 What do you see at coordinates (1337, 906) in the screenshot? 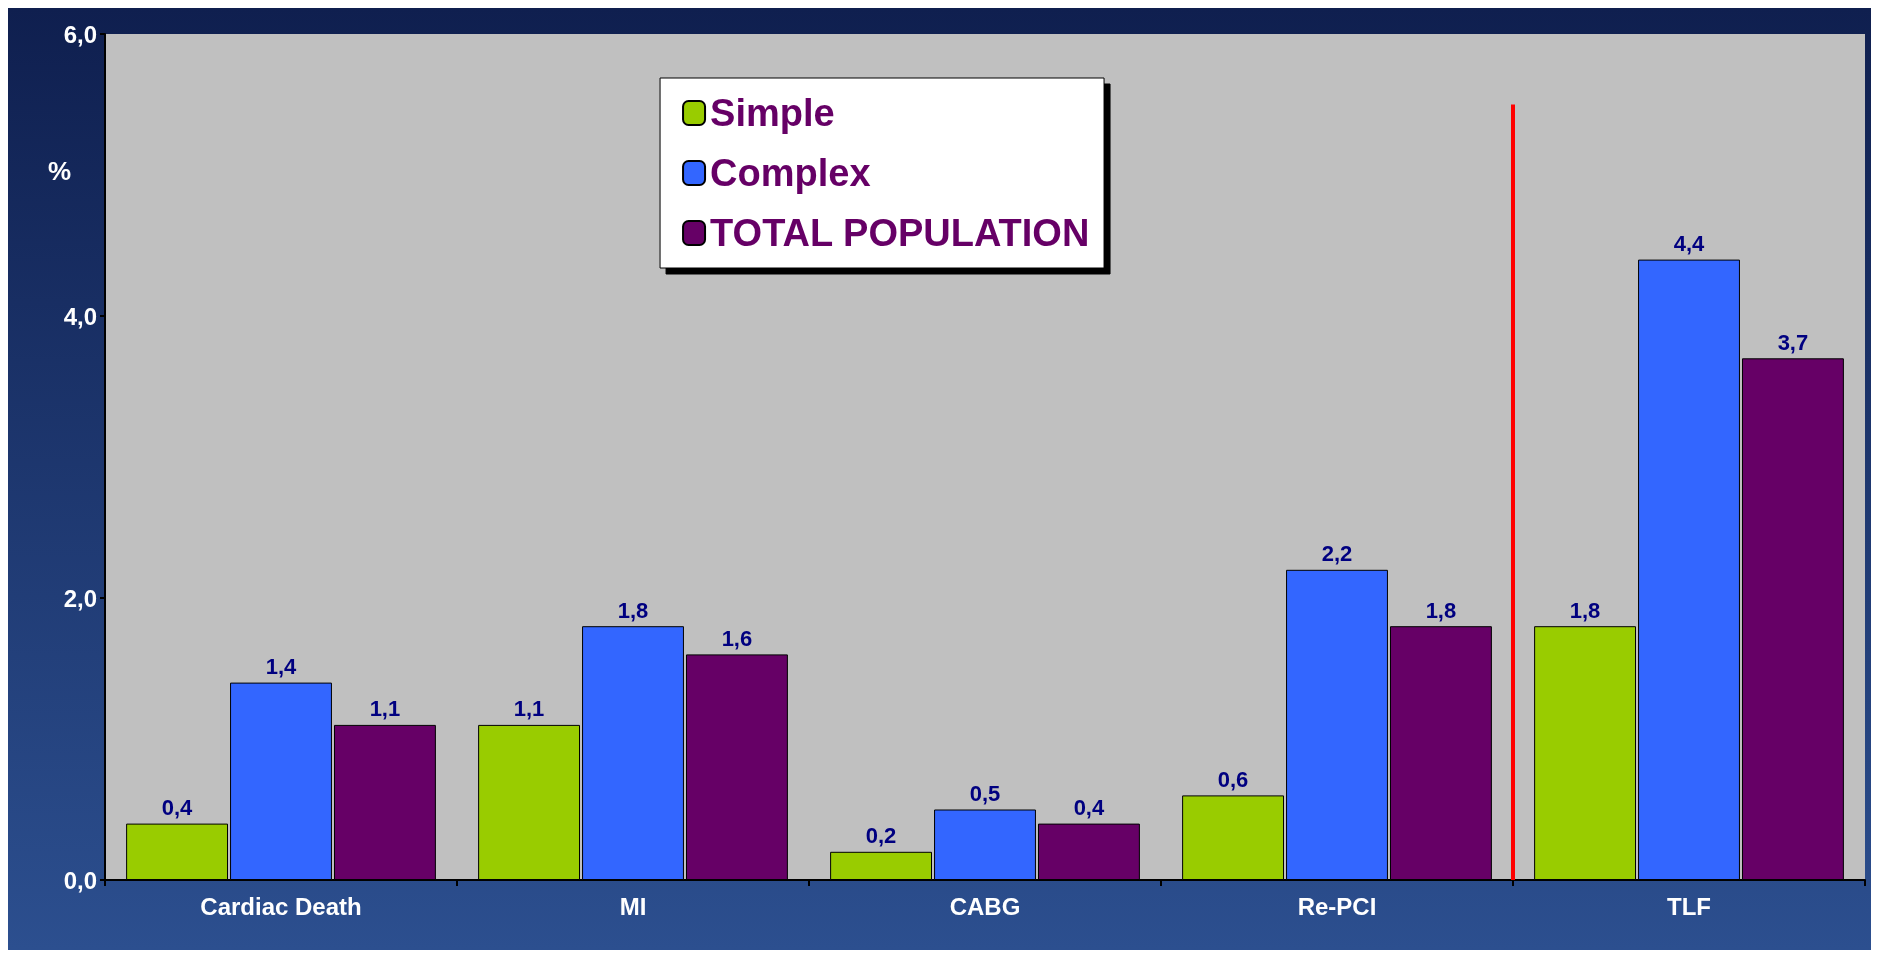
I see `x-tick-label: Re-PCI` at bounding box center [1337, 906].